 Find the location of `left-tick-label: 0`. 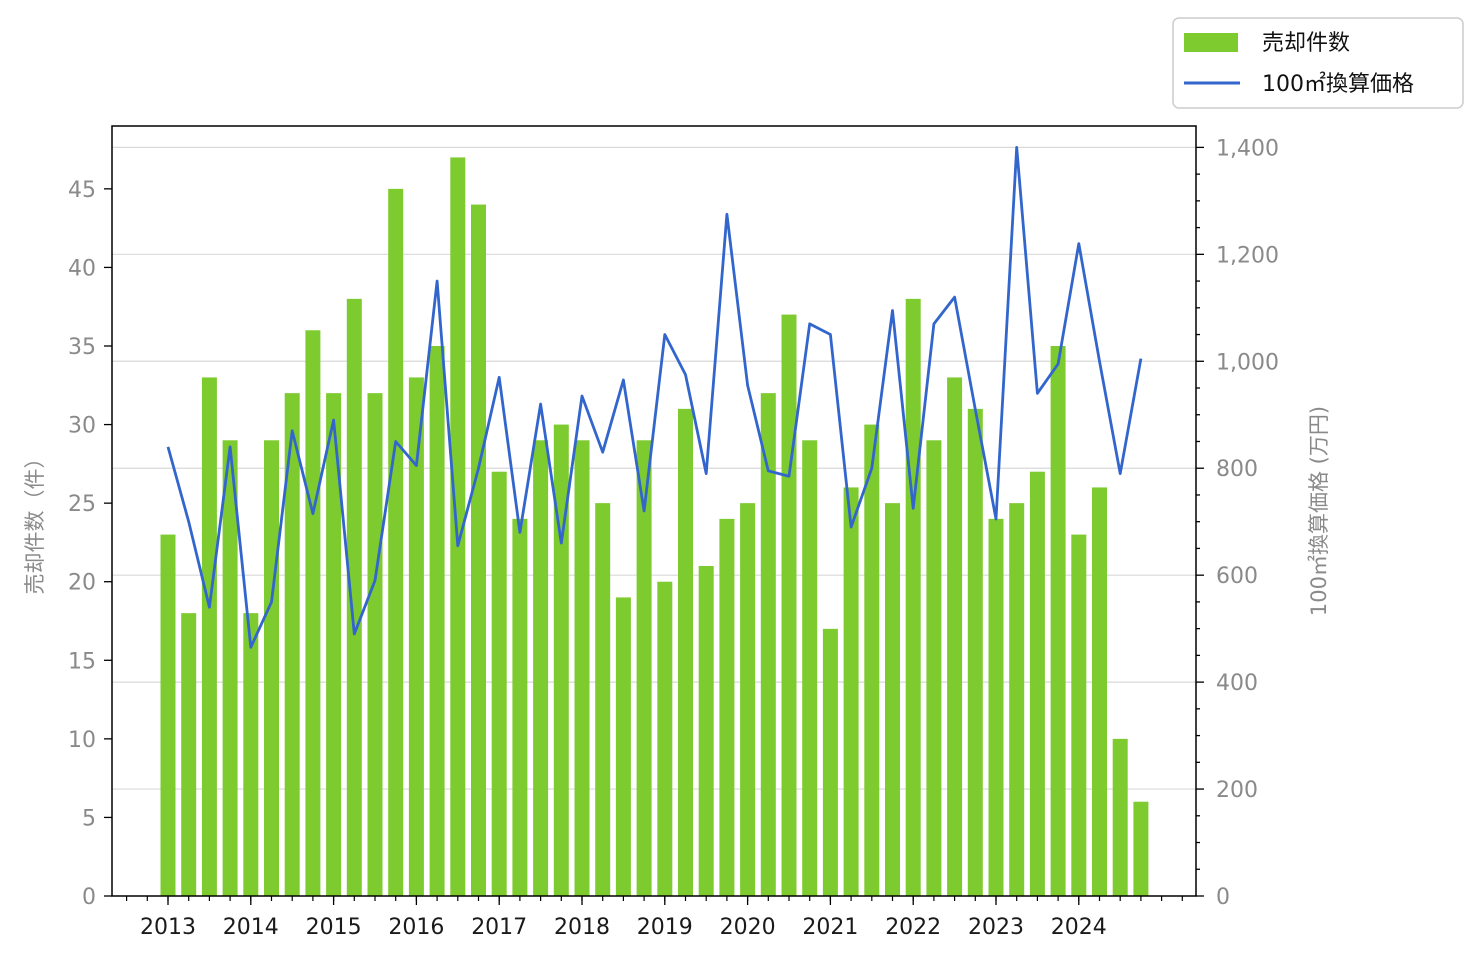

left-tick-label: 0 is located at coordinates (89, 897).